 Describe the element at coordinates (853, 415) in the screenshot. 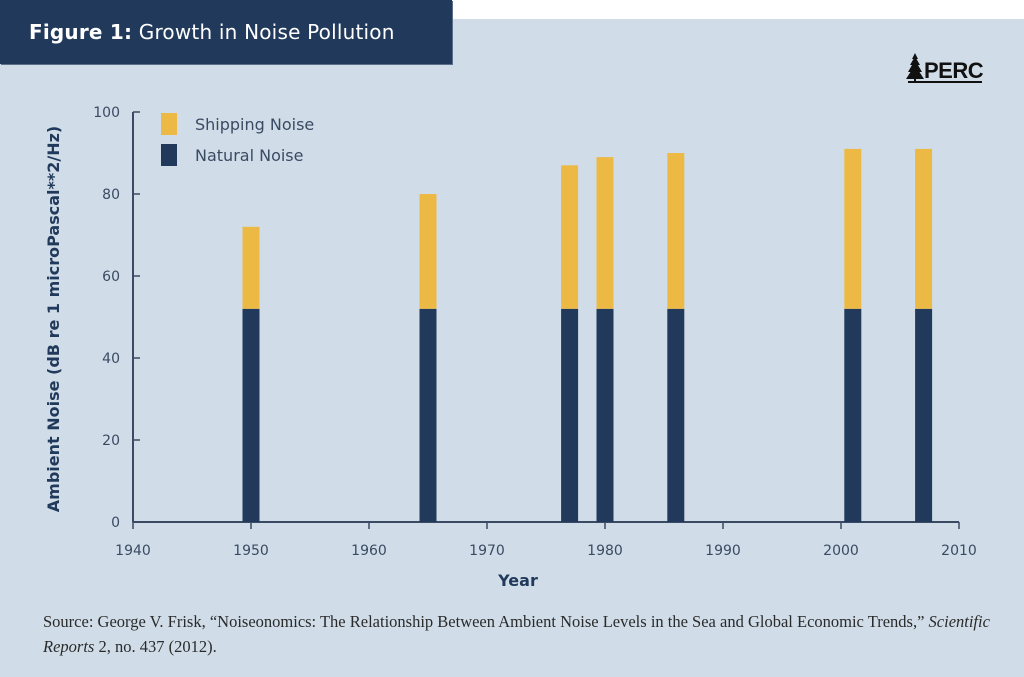

I see `bar-natural-noise-2001` at that location.